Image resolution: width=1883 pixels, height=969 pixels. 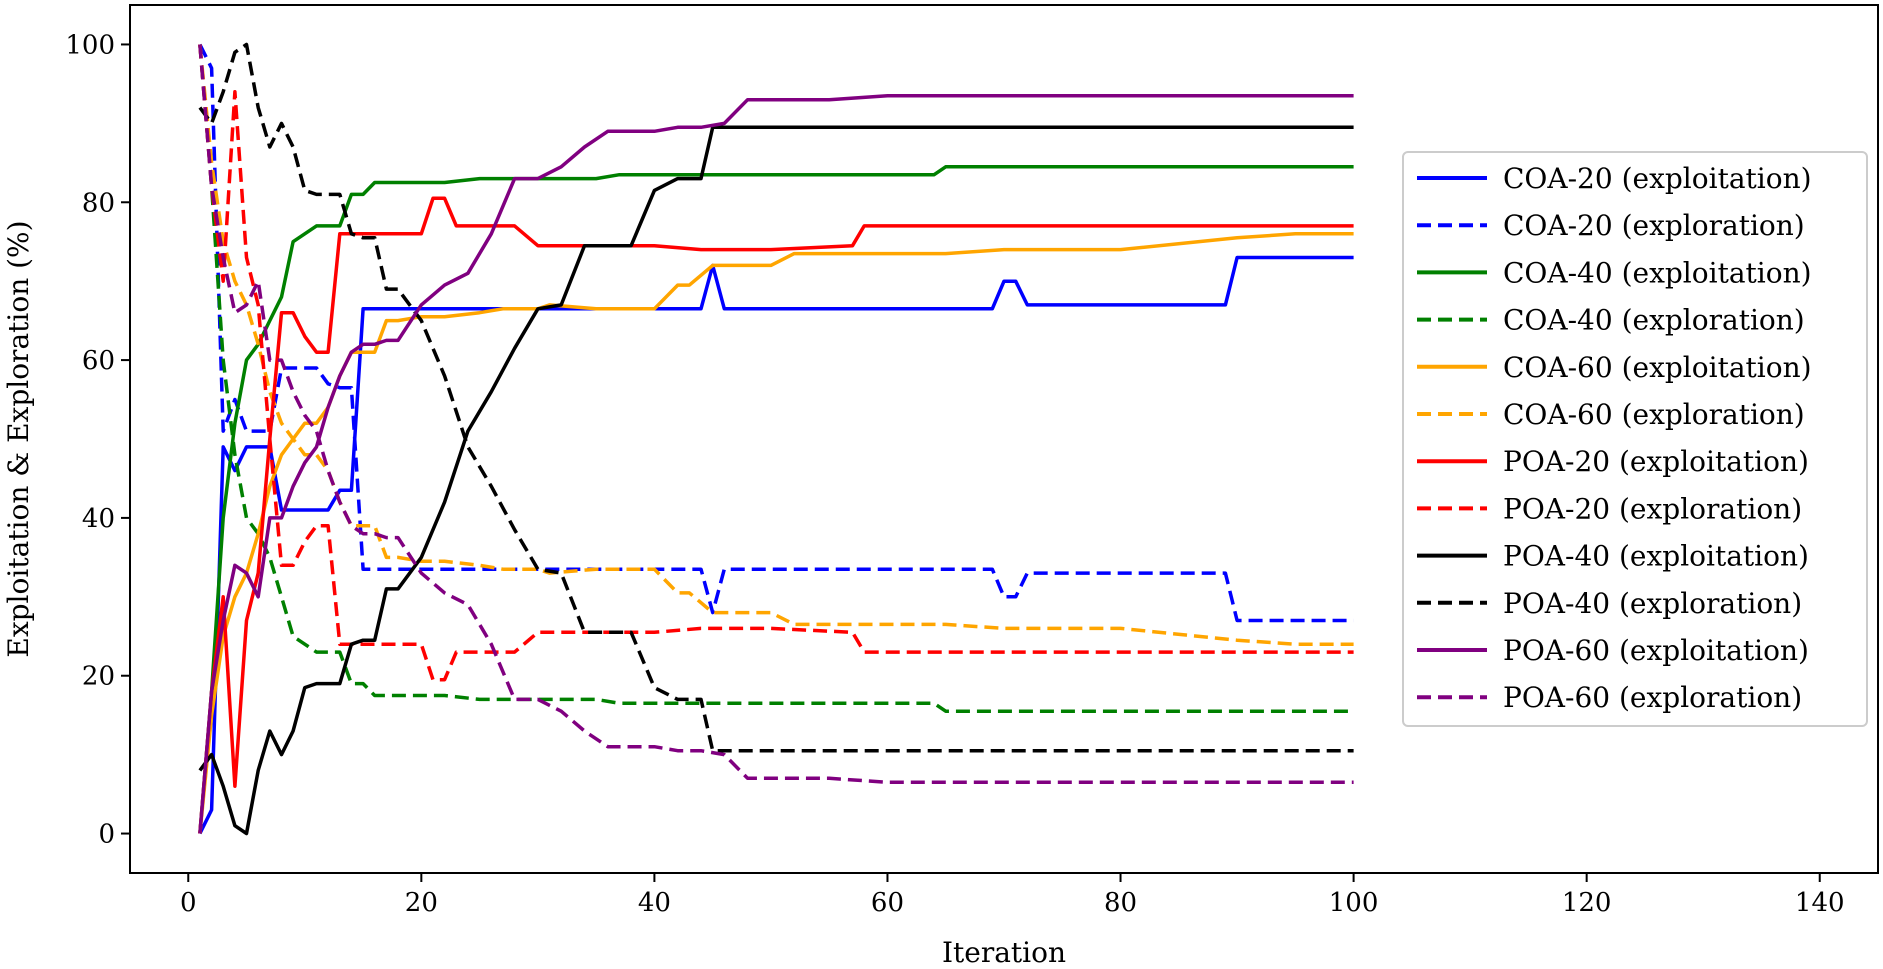 I want to click on legend-box, so click(x=1635, y=439).